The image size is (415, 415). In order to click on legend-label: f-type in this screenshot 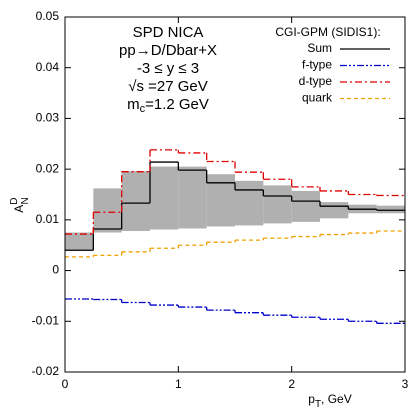, I will do `click(317, 65)`.